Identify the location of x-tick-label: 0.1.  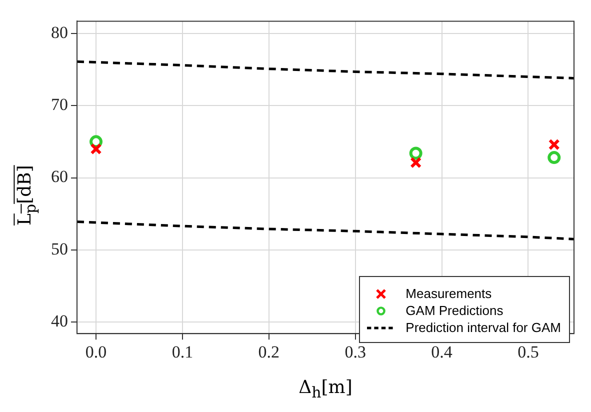
(183, 352).